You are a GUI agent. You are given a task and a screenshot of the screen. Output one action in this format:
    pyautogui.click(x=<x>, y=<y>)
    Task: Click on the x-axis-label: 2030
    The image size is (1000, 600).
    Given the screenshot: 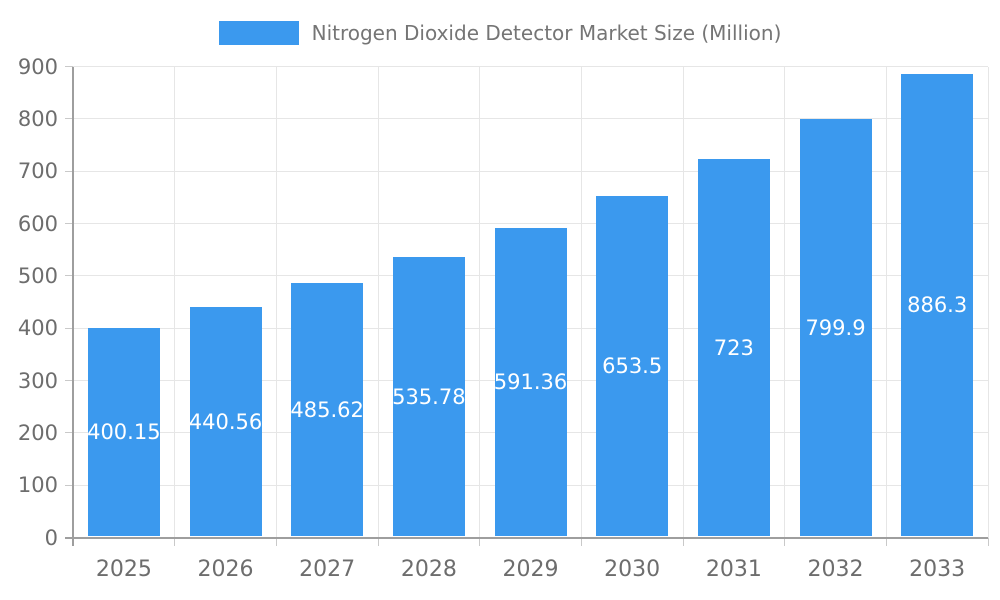 What is the action you would take?
    pyautogui.click(x=632, y=569)
    